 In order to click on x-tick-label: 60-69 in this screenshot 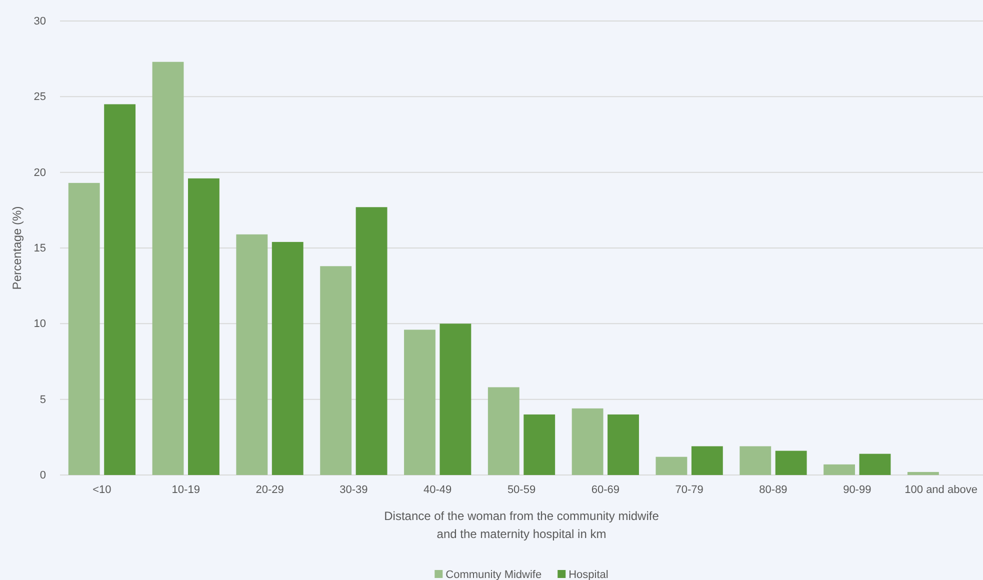, I will do `click(605, 490)`.